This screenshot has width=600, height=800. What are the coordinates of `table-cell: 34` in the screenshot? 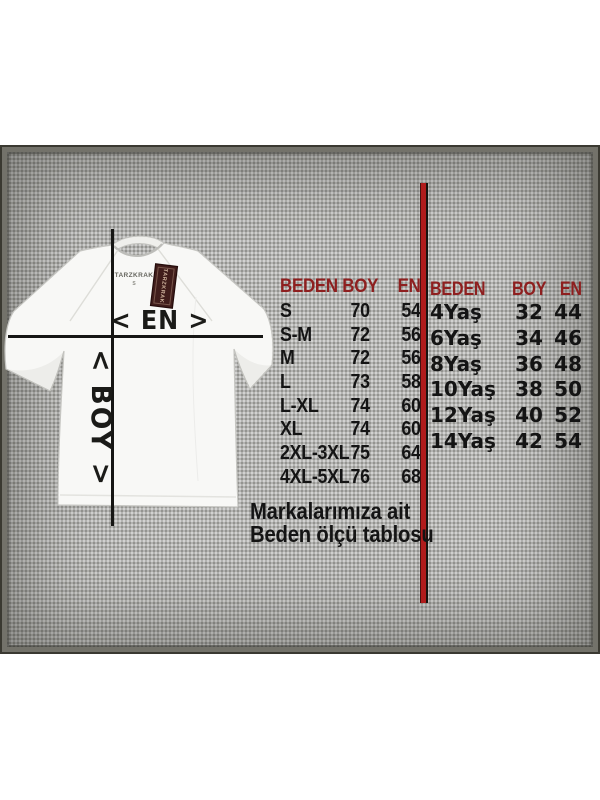 It's located at (529, 337).